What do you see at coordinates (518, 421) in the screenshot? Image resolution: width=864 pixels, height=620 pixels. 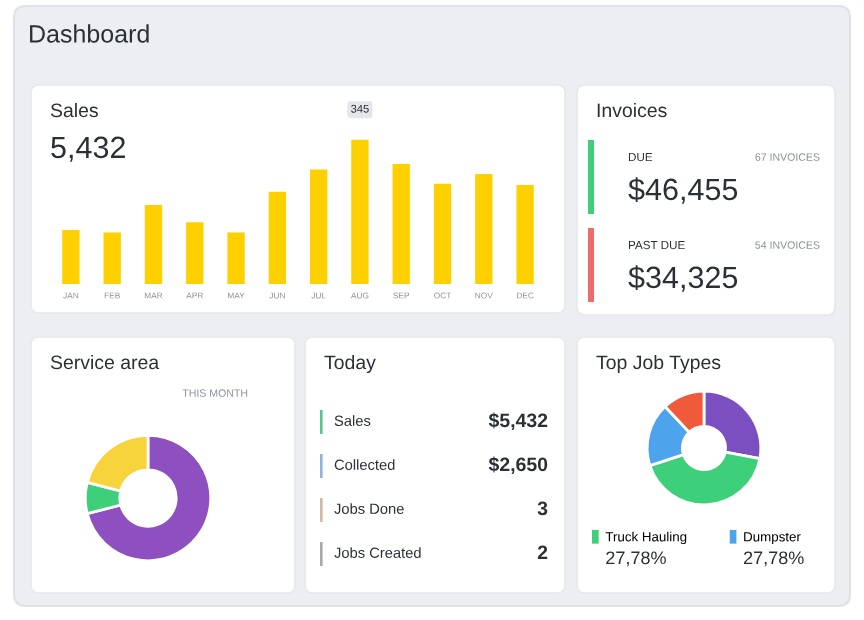 I see `text: $5,432` at bounding box center [518, 421].